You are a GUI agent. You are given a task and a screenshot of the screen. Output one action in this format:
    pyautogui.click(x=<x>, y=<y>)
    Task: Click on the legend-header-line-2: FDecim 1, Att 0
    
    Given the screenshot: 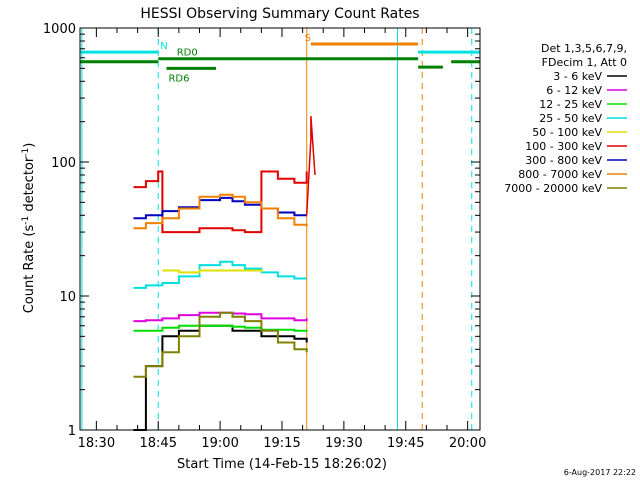 What is the action you would take?
    pyautogui.click(x=584, y=62)
    